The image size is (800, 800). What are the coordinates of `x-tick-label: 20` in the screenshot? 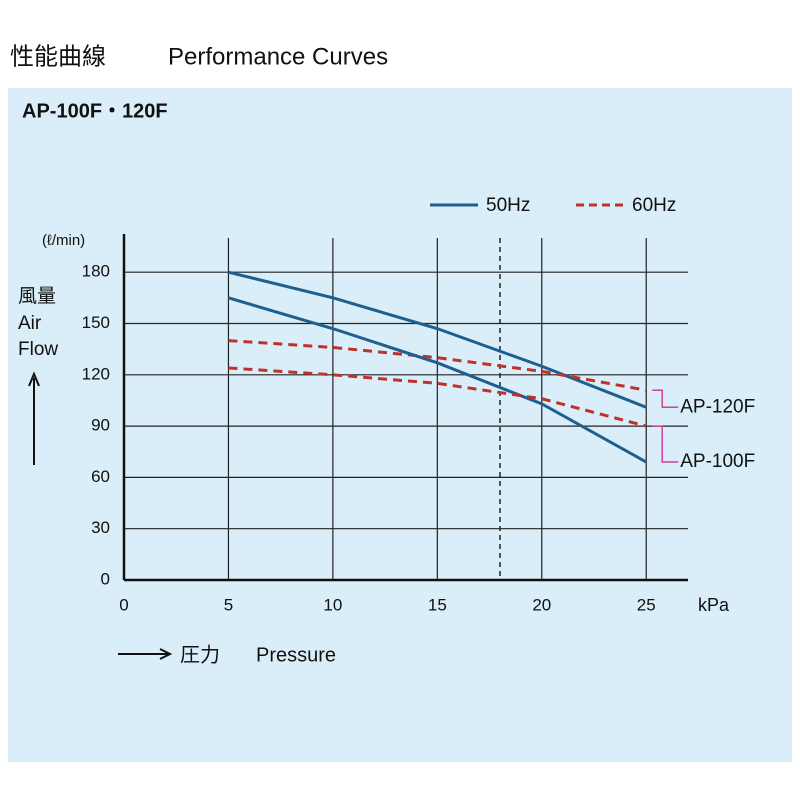 It's located at (541, 604).